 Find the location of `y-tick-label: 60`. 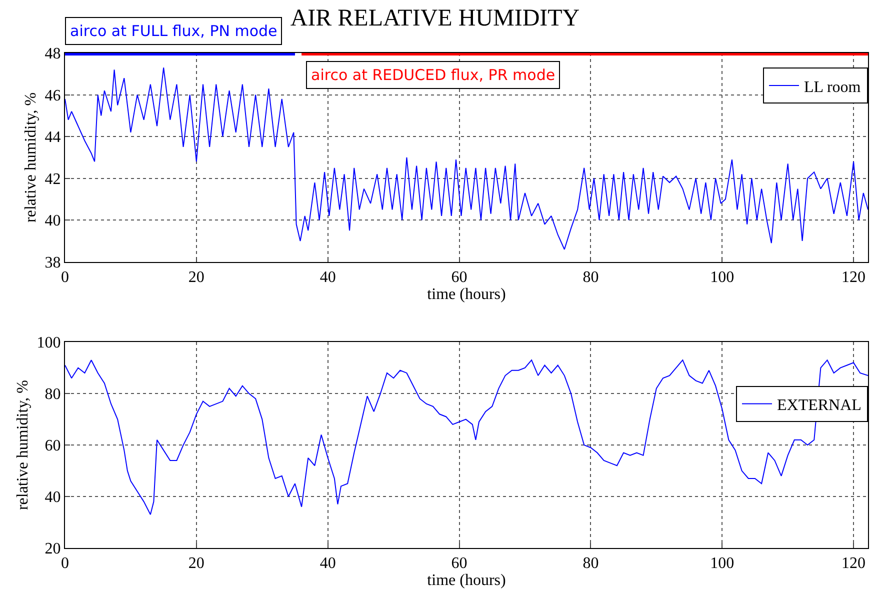

y-tick-label: 60 is located at coordinates (52, 446).